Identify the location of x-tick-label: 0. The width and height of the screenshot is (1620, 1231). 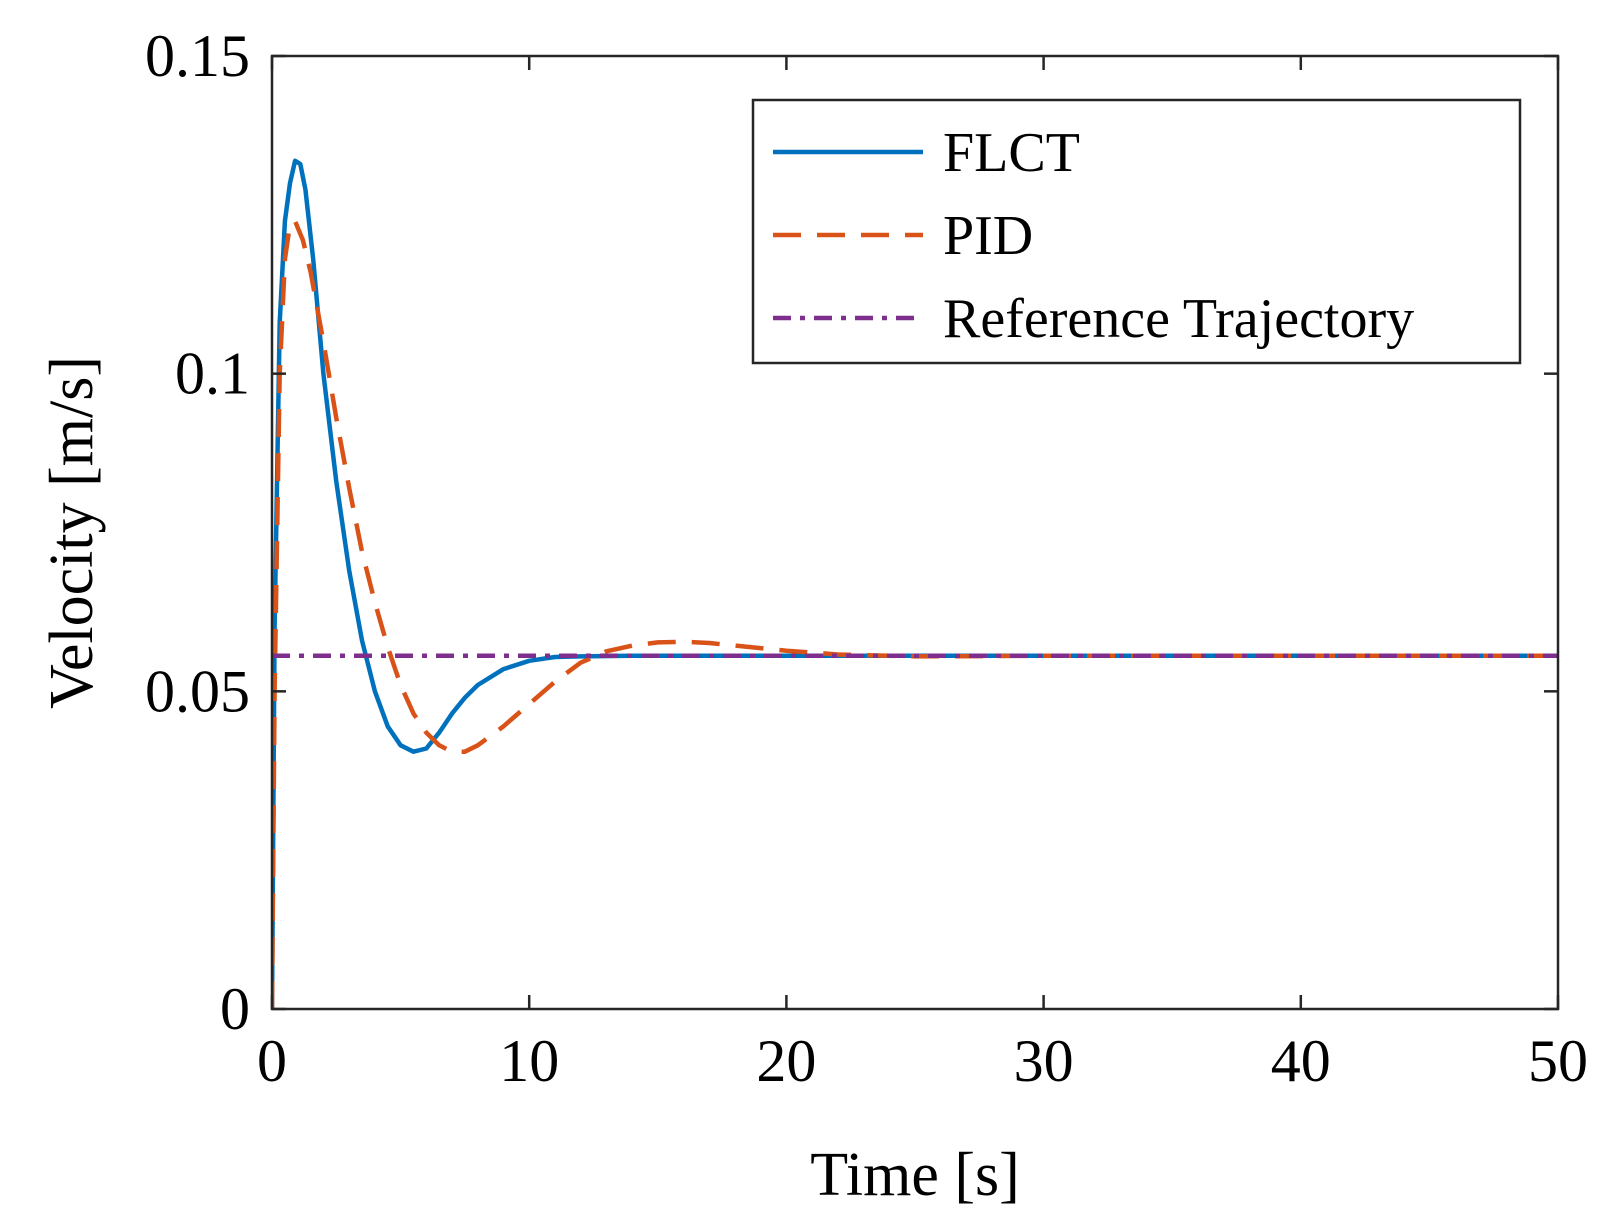
(272, 1061).